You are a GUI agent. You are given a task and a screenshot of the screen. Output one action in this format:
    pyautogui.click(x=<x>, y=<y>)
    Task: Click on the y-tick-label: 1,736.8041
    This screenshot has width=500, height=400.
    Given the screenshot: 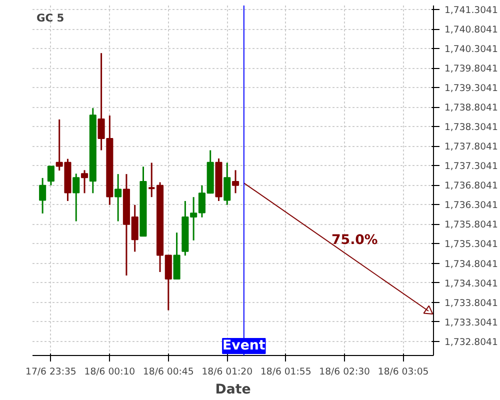 What is the action you would take?
    pyautogui.click(x=471, y=186)
    